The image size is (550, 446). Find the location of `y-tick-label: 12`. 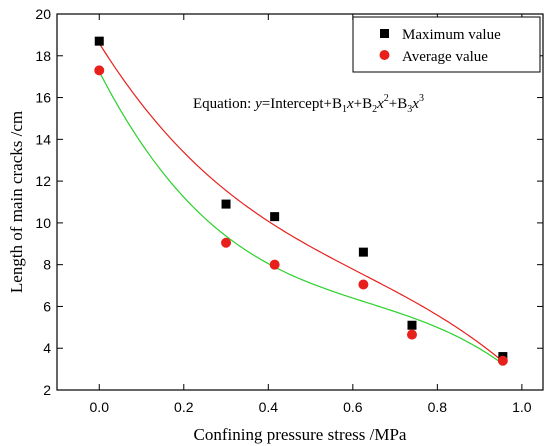

y-tick-label: 12 is located at coordinates (43, 181).